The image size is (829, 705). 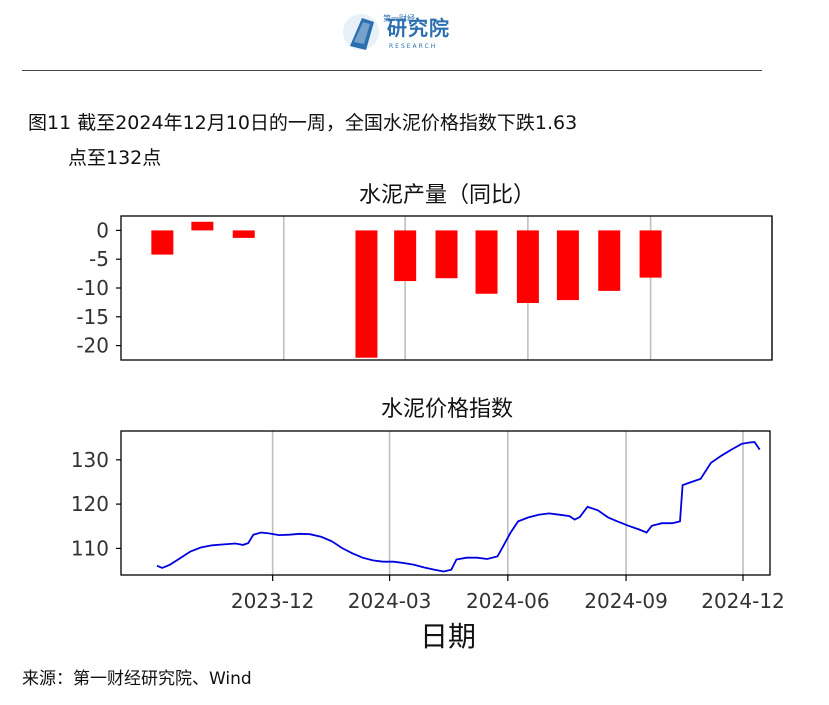 What do you see at coordinates (743, 601) in the screenshot?
I see `line-xtick-label: 2024-12` at bounding box center [743, 601].